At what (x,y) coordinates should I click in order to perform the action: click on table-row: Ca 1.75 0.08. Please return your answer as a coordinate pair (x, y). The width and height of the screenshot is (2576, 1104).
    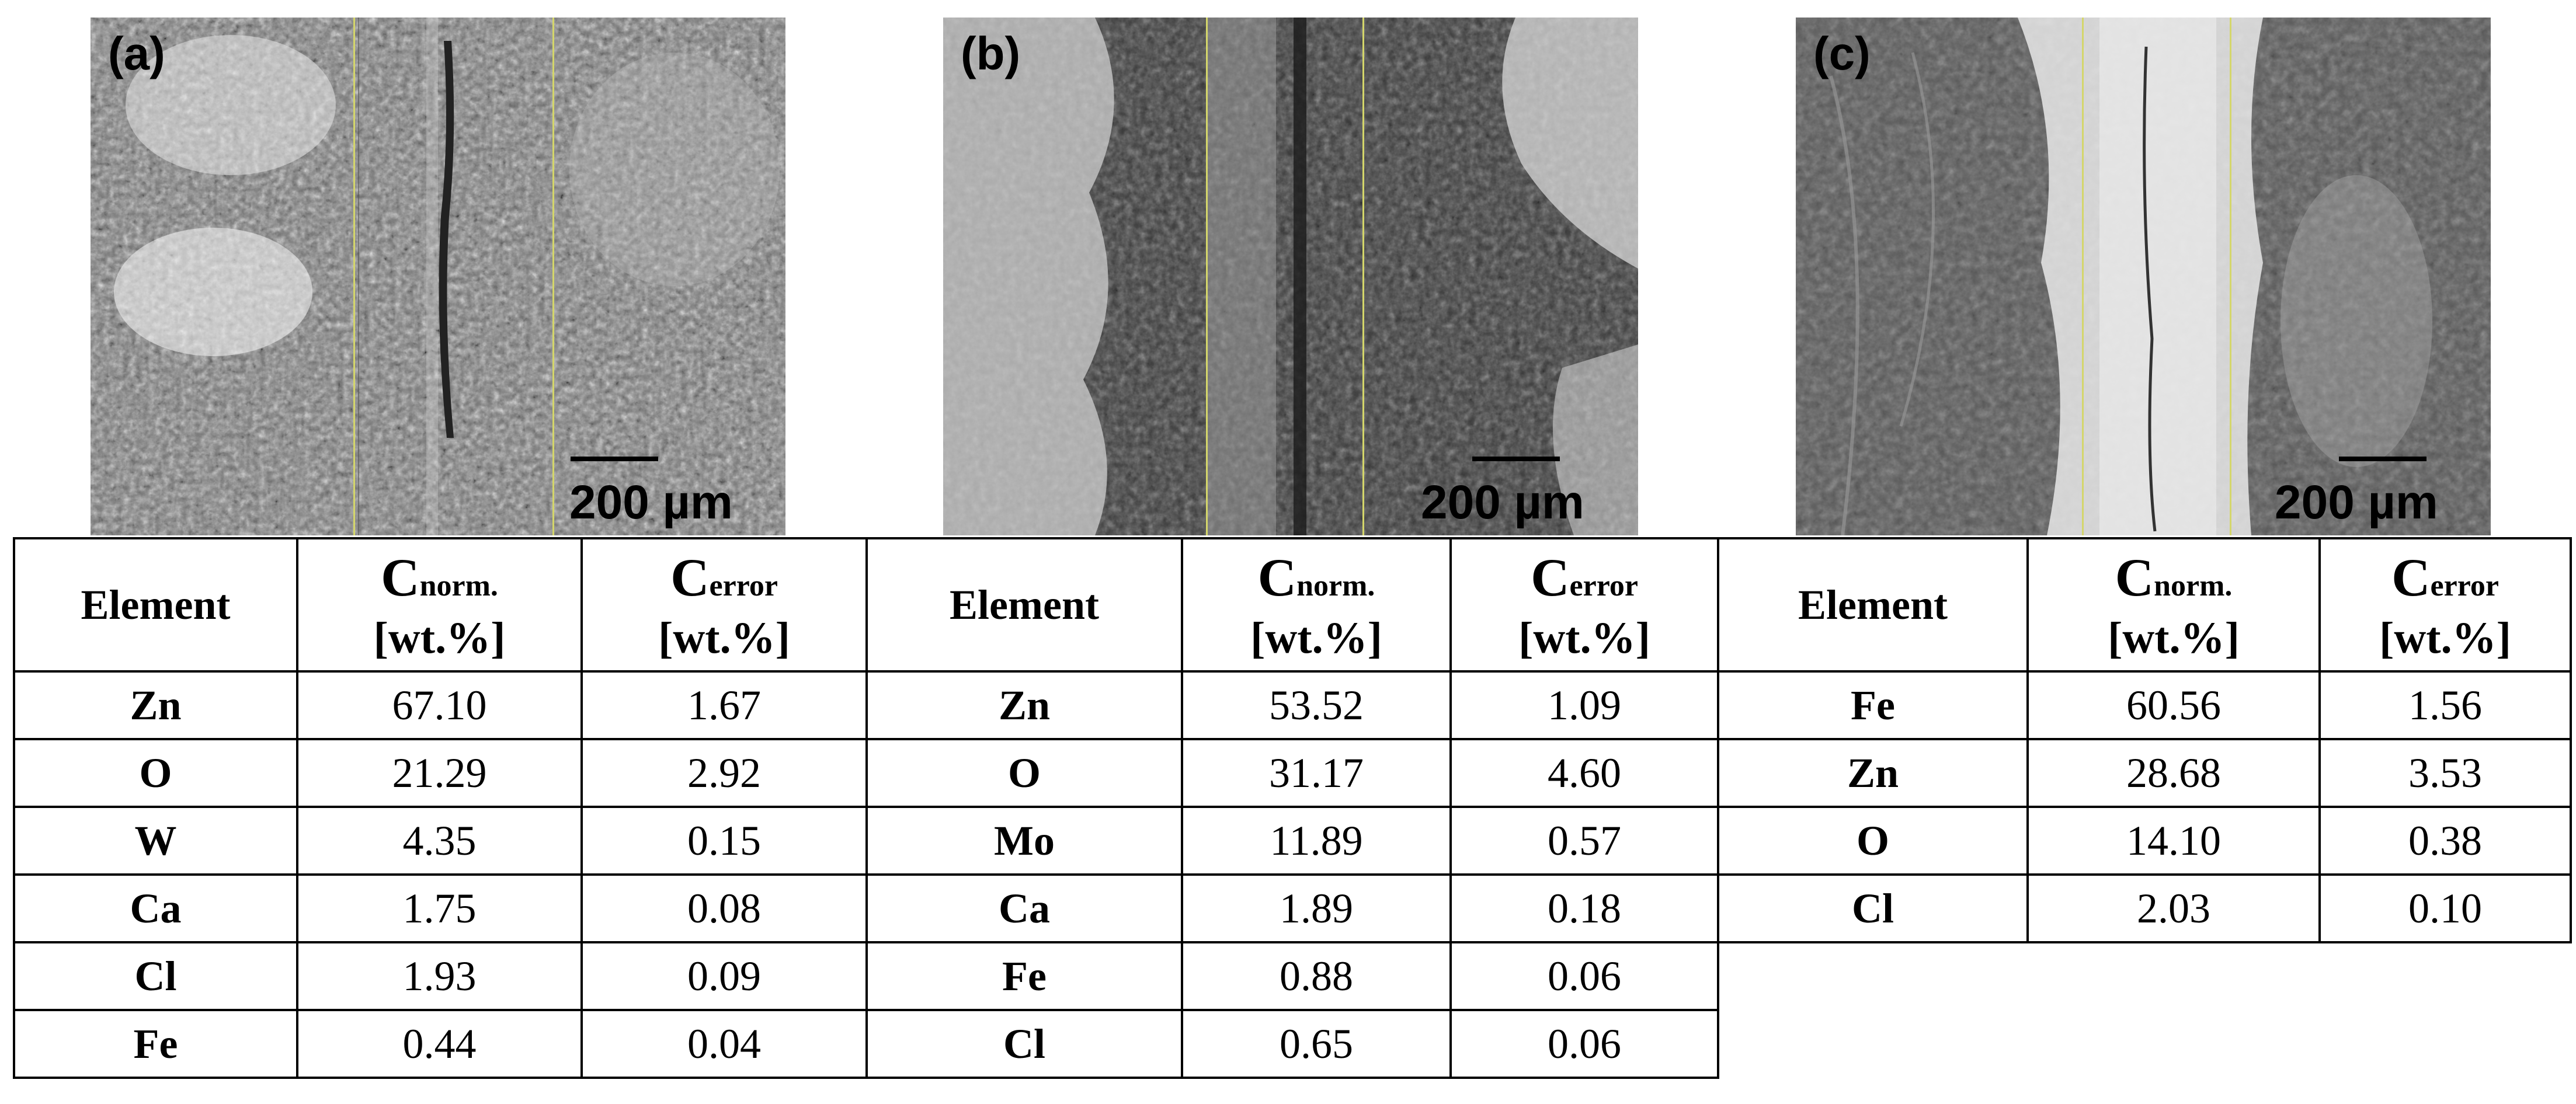
    Looking at the image, I should click on (441, 908).